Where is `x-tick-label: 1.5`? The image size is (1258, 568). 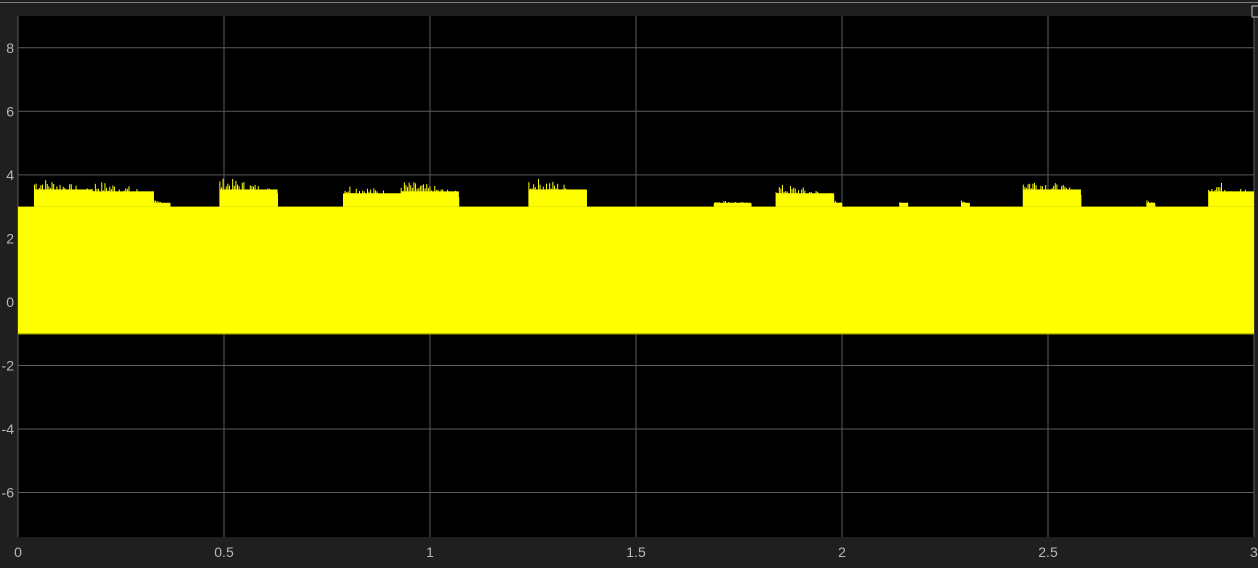 x-tick-label: 1.5 is located at coordinates (636, 552).